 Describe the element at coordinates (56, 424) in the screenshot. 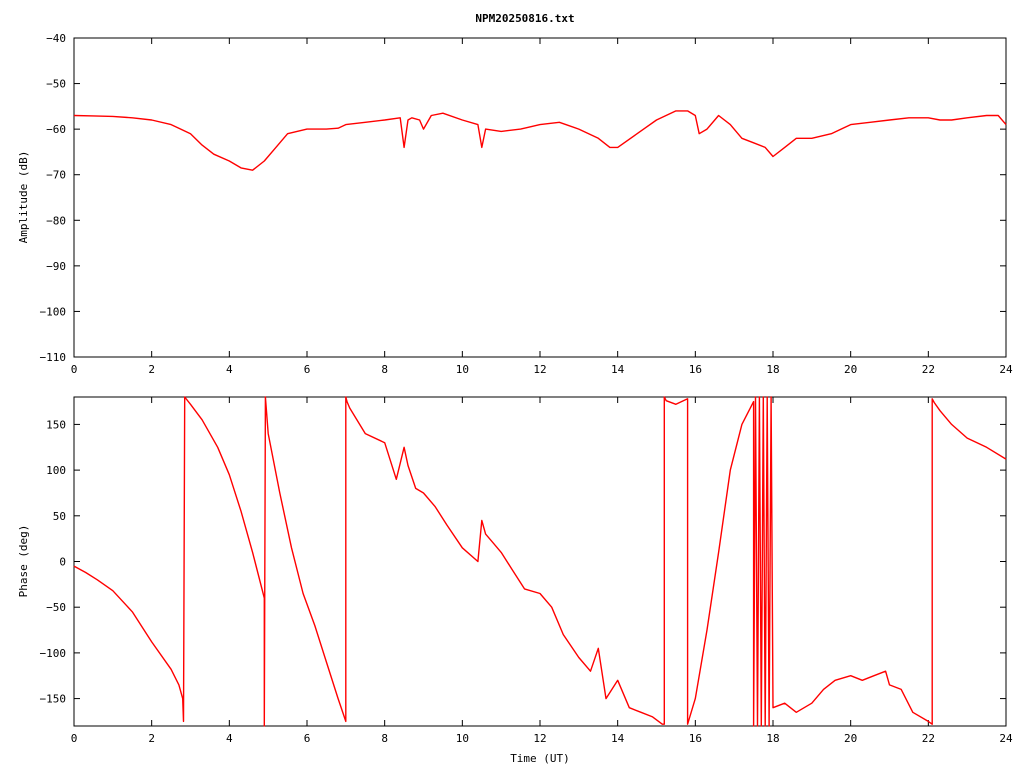

I see `phase-y-tick-label: 150` at that location.